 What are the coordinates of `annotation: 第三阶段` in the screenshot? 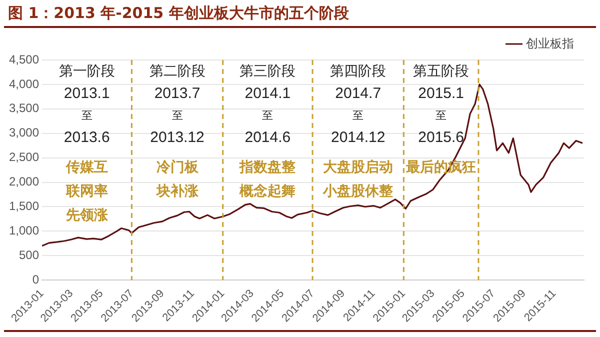 It's located at (268, 72).